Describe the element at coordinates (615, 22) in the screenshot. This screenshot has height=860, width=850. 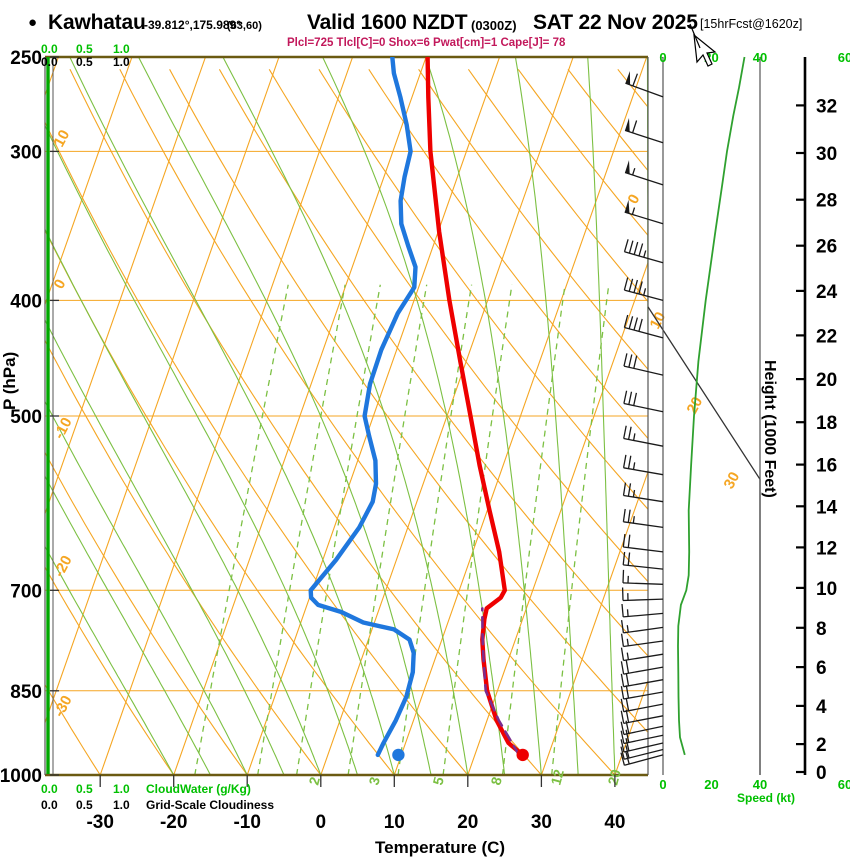
I see `valid-date: SAT 22 Nov 2025` at that location.